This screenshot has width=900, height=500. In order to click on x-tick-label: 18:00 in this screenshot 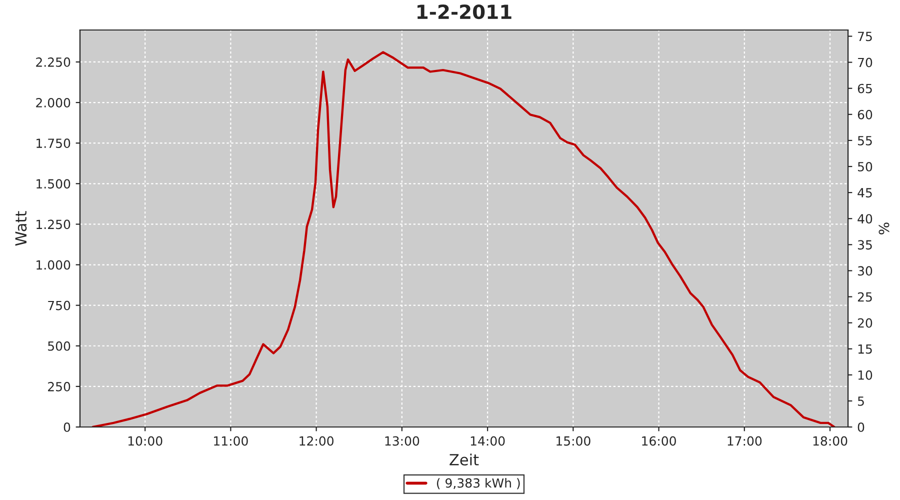, I will do `click(830, 441)`.